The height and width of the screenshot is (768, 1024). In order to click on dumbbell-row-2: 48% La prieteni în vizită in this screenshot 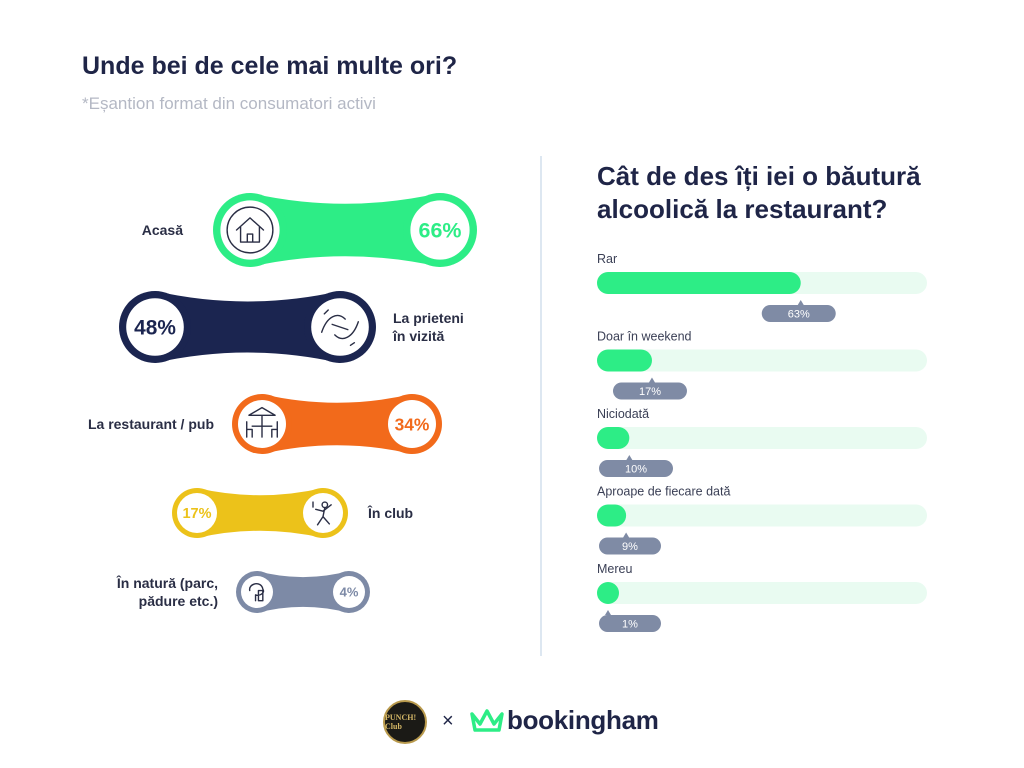, I will do `click(291, 327)`.